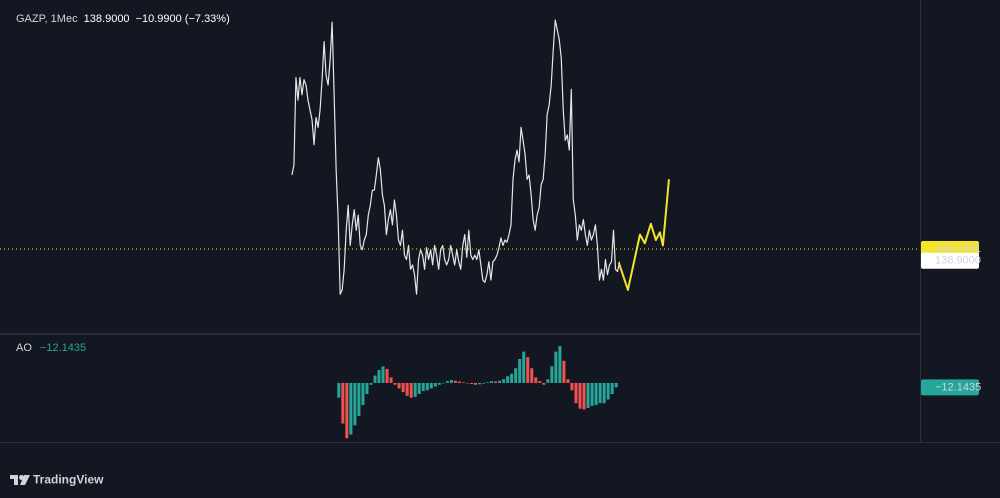 This screenshot has height=498, width=1000. I want to click on last-price-box, so click(950, 260).